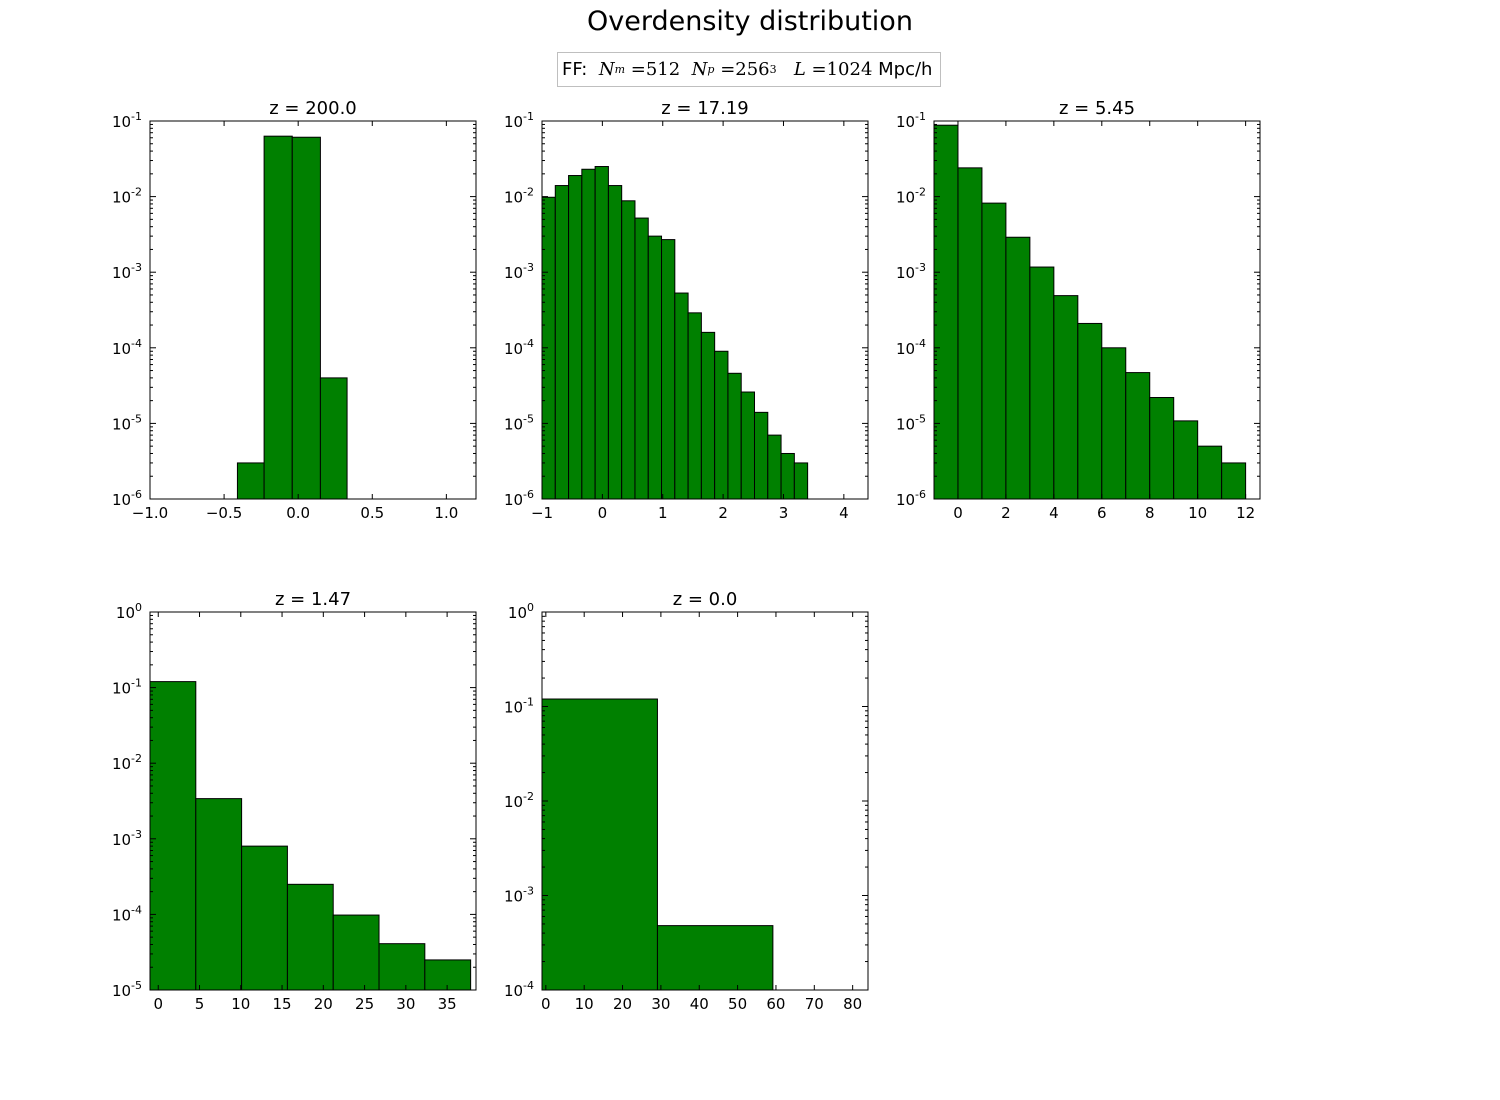  I want to click on x-tick-label: 20, so click(323, 1004).